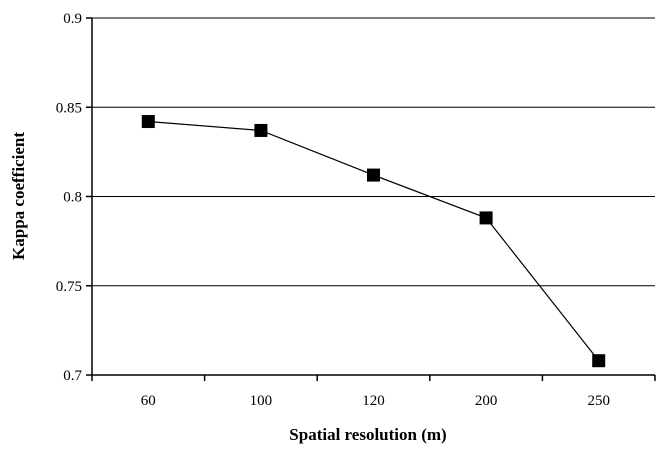 Image resolution: width=667 pixels, height=461 pixels. What do you see at coordinates (18, 196) in the screenshot?
I see `y-axis-title: Kappa coefficient` at bounding box center [18, 196].